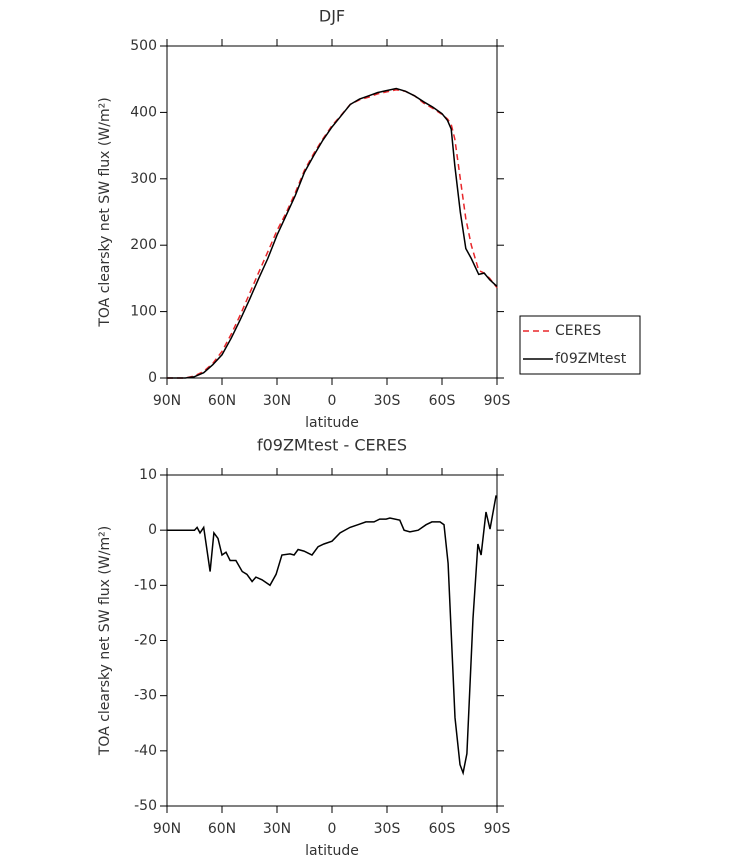 The width and height of the screenshot is (733, 866). Describe the element at coordinates (332, 635) in the screenshot. I see `series-line` at that location.